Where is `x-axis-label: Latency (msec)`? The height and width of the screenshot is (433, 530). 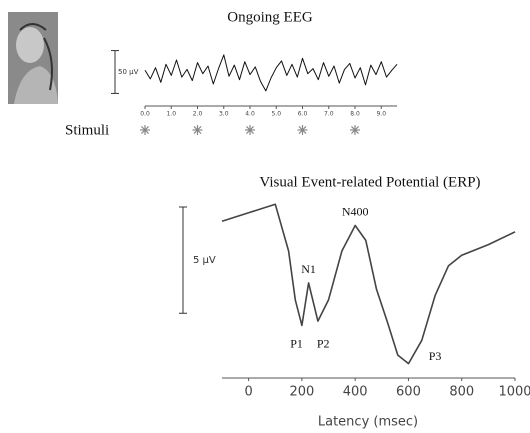
x-axis-label: Latency (msec) is located at coordinates (368, 422).